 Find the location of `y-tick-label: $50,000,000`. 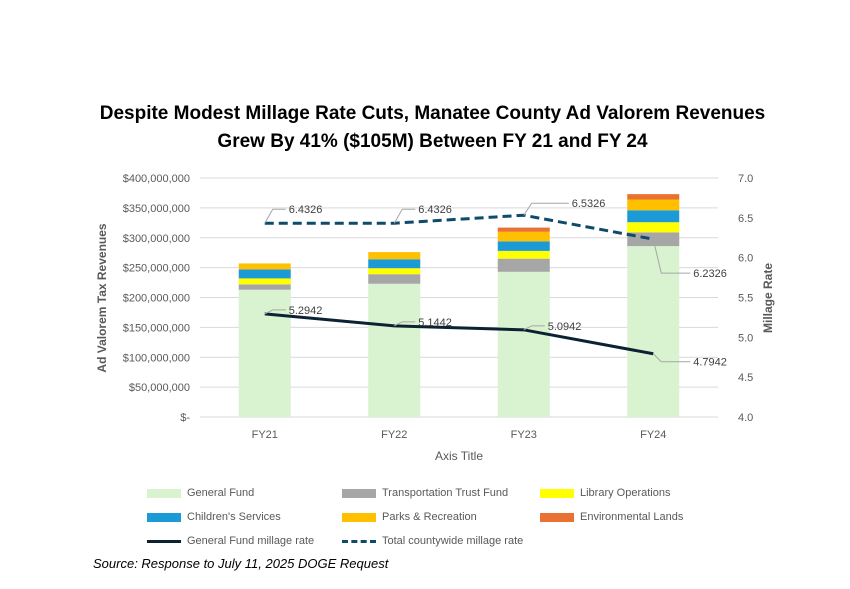

y-tick-label: $50,000,000 is located at coordinates (159, 388).